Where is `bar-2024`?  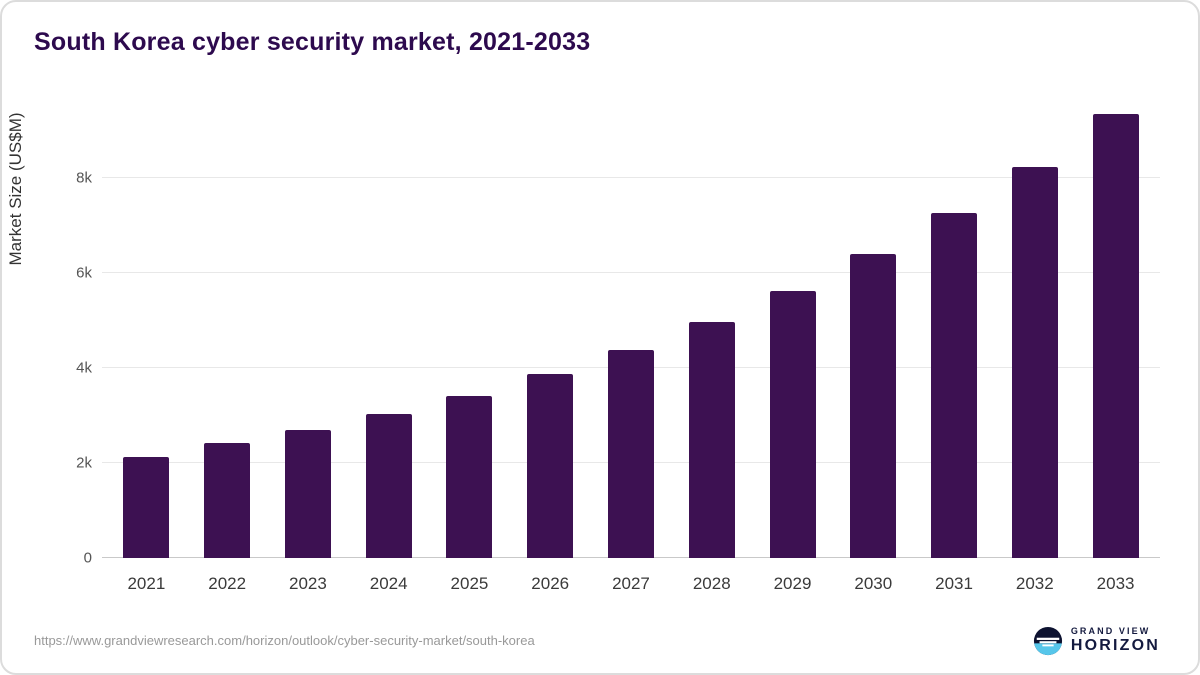 bar-2024 is located at coordinates (388, 486).